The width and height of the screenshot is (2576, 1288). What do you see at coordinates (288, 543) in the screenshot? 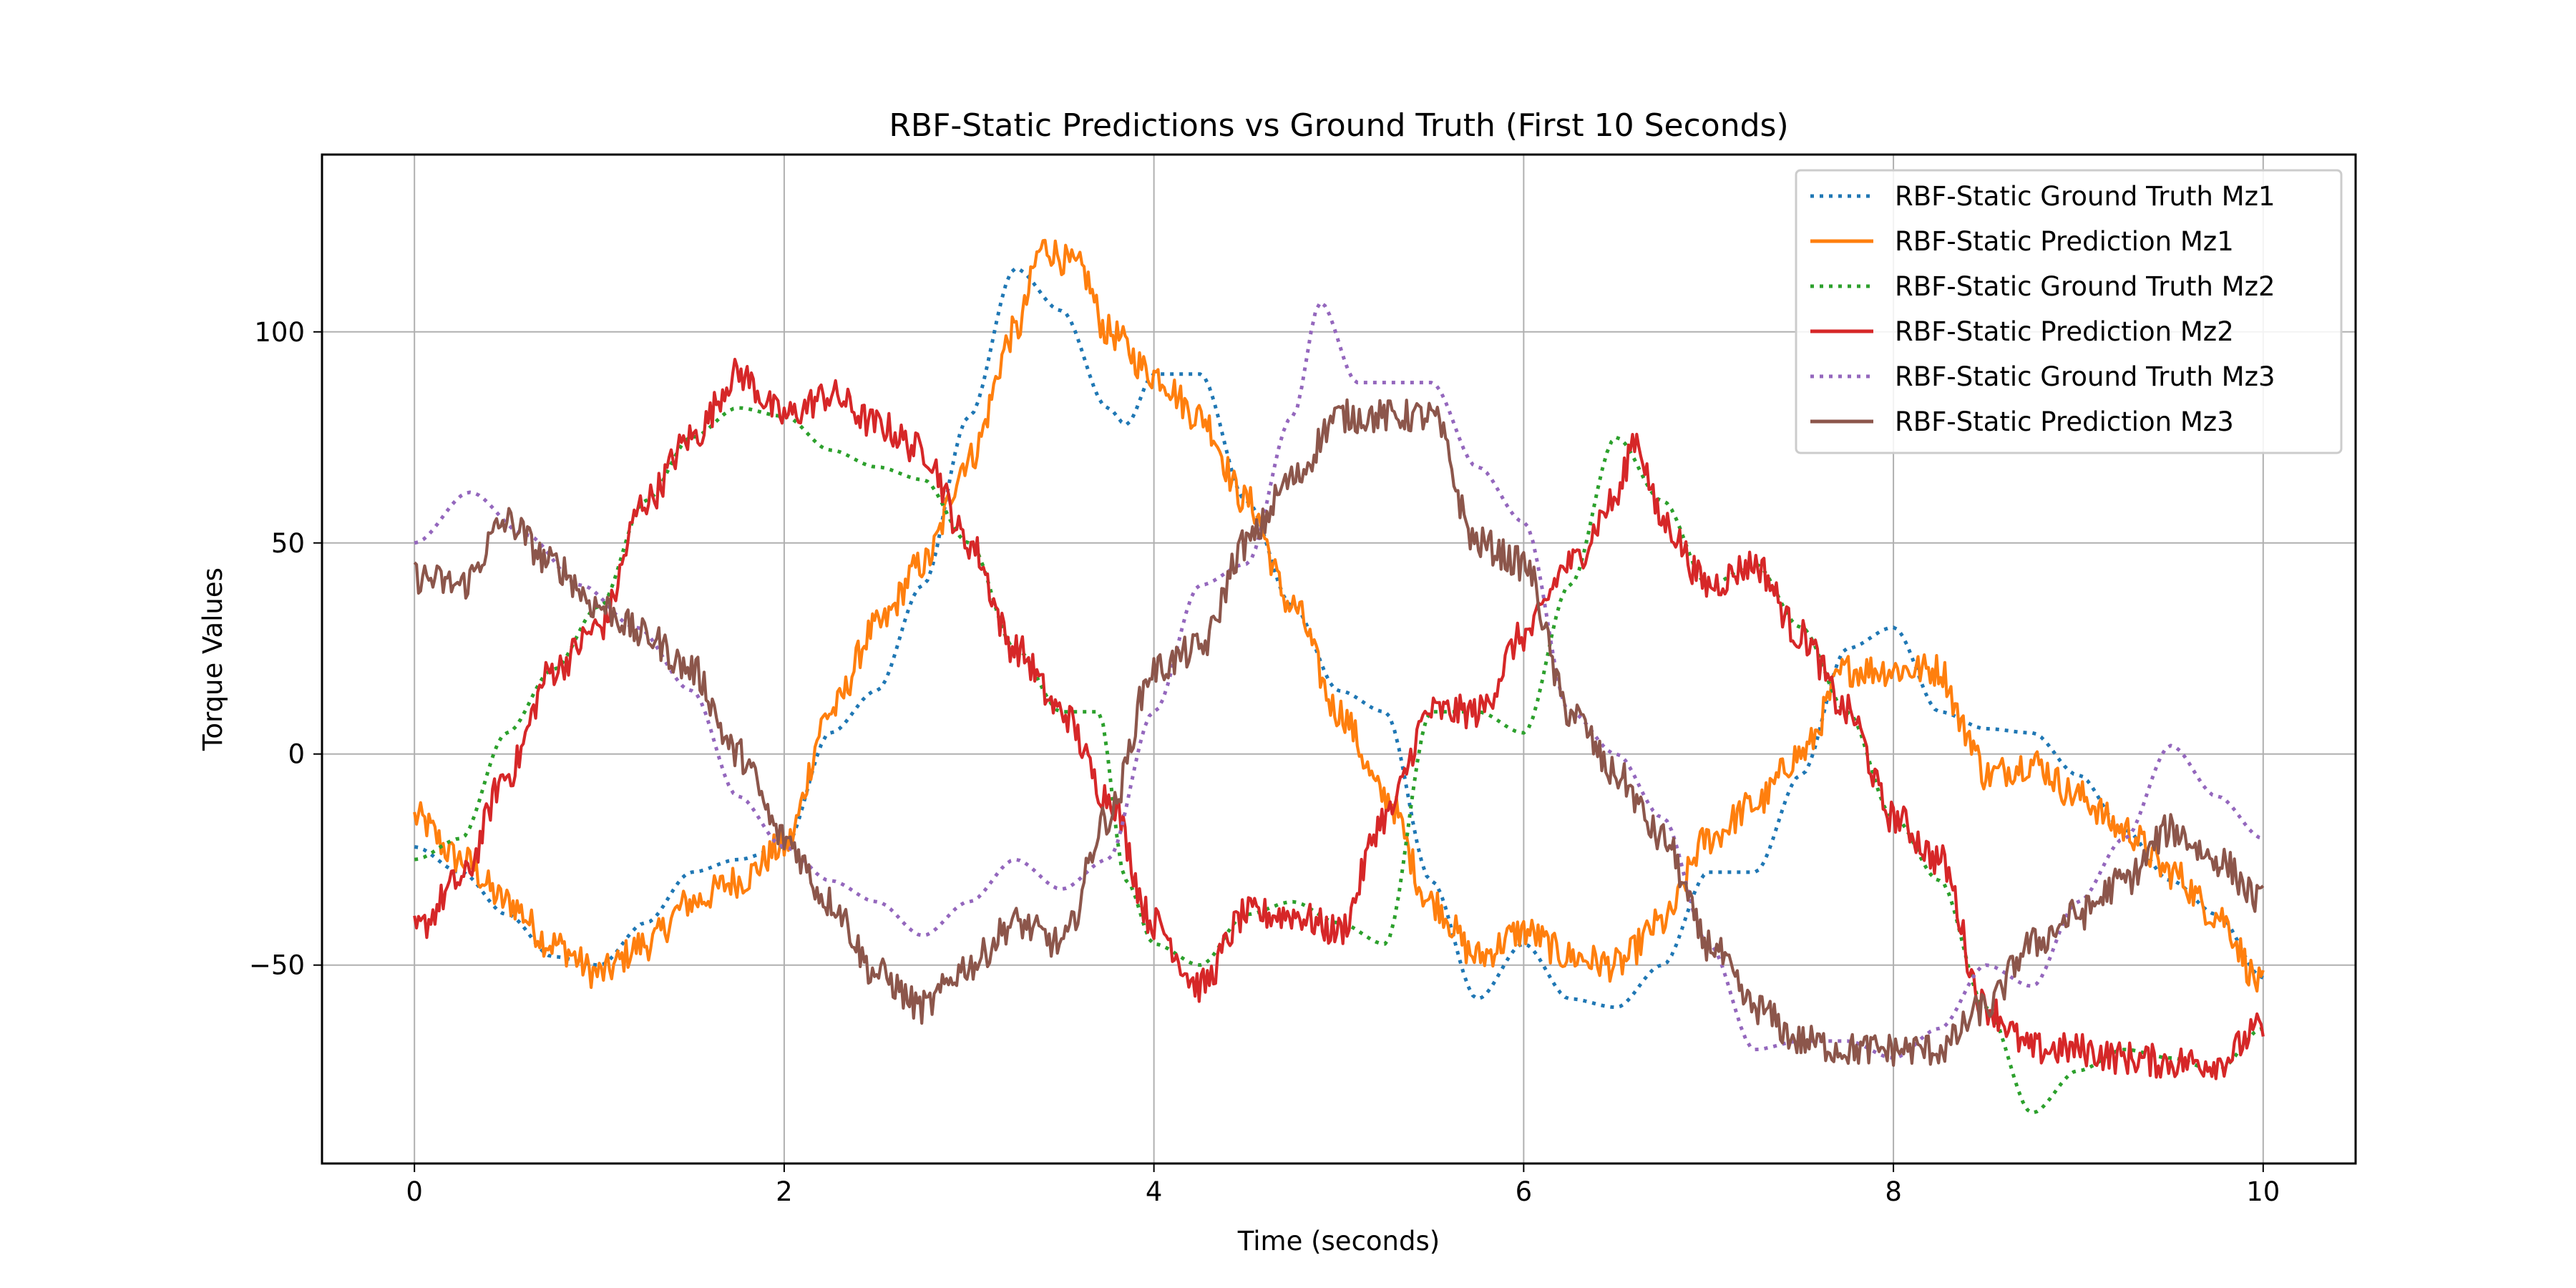
I see `y-tick-label: 50` at bounding box center [288, 543].